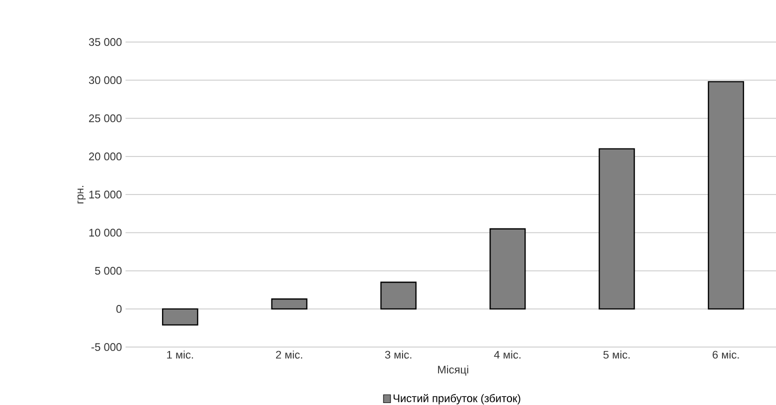 This screenshot has width=776, height=405. Describe the element at coordinates (105, 42) in the screenshot. I see `y-tick-label: 35 000` at that location.